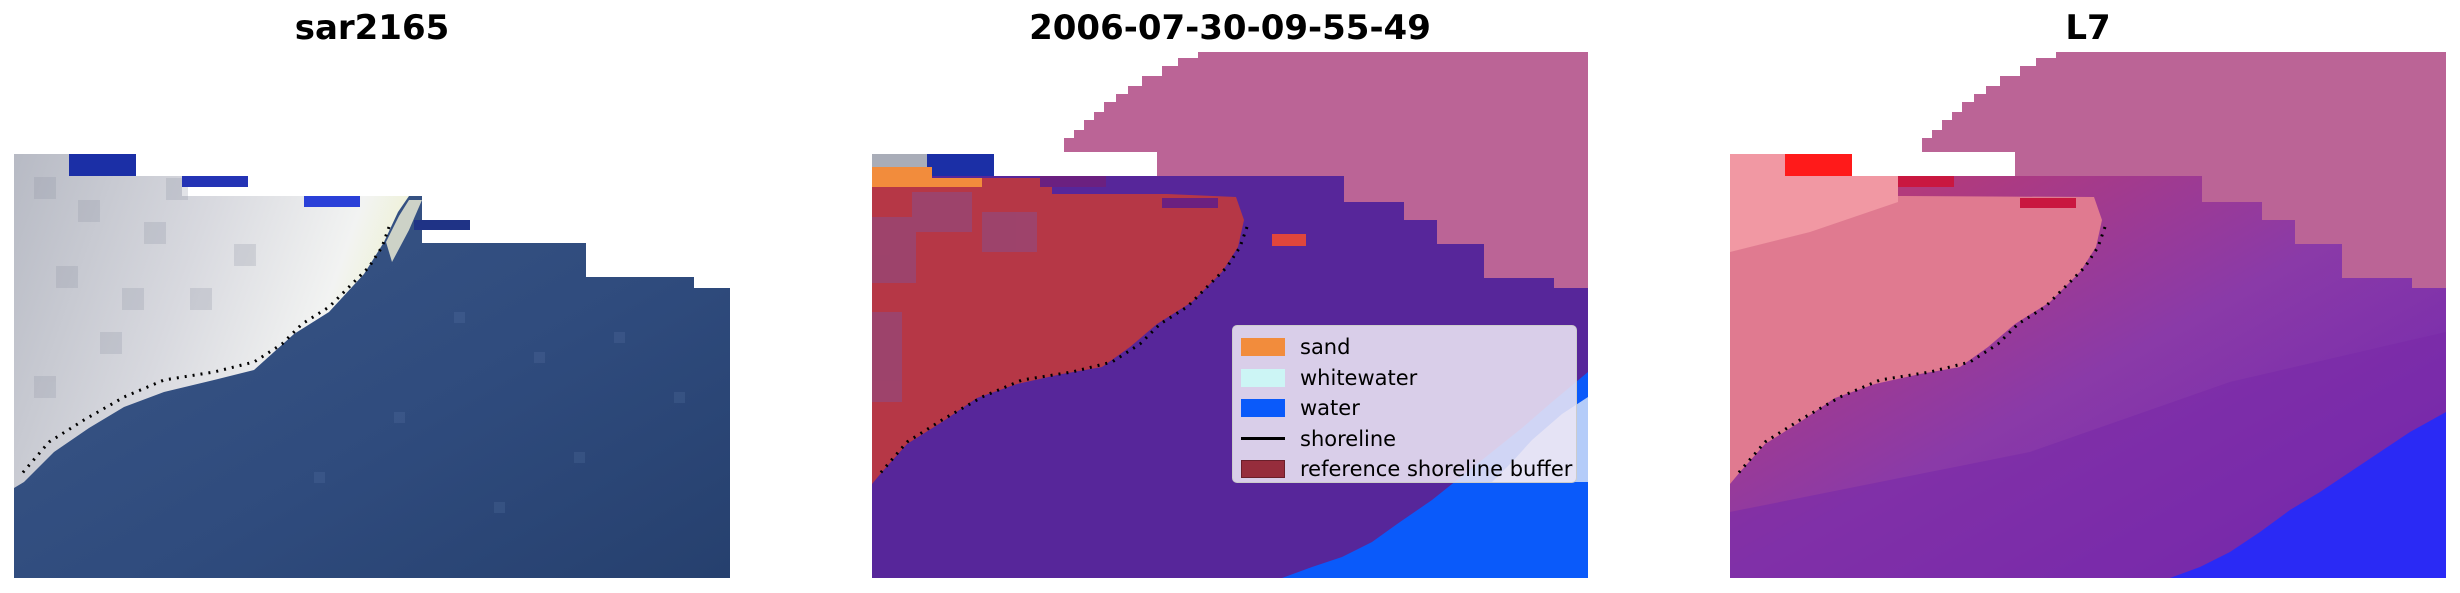 The image size is (2460, 593). I want to click on legend-label: shoreline, so click(1348, 438).